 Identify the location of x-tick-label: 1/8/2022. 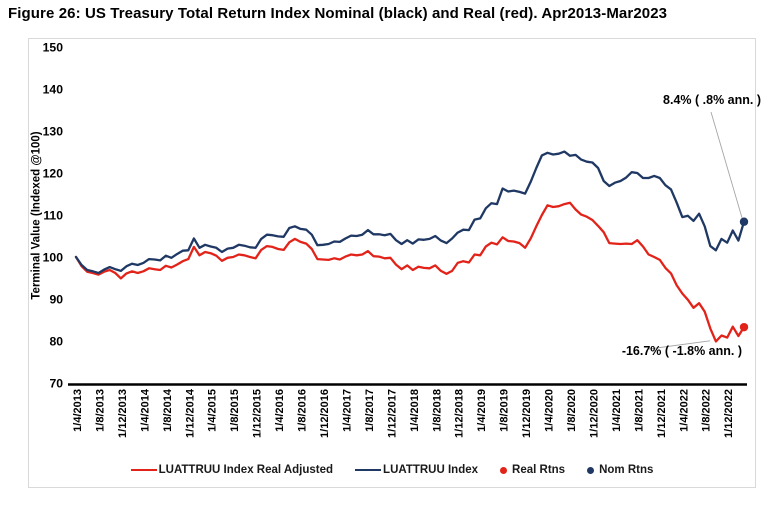
(707, 410).